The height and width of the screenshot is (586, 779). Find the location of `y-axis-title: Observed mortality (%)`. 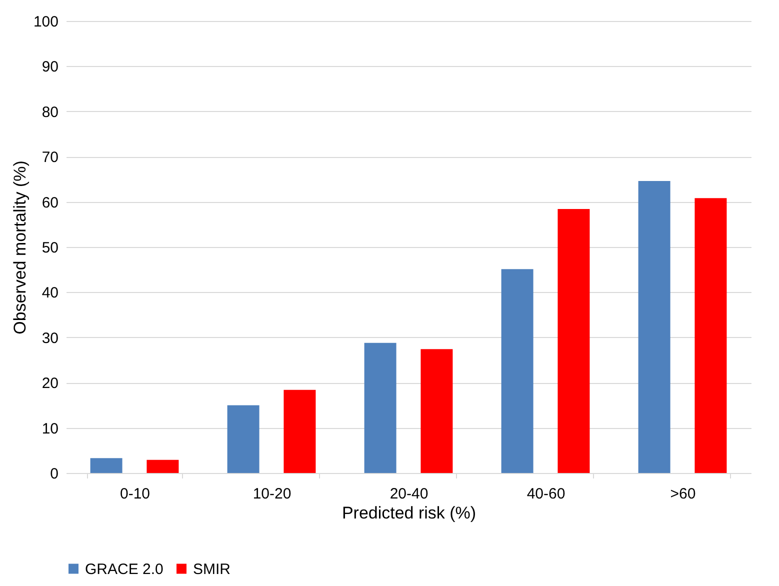

y-axis-title: Observed mortality (%) is located at coordinates (20, 247).